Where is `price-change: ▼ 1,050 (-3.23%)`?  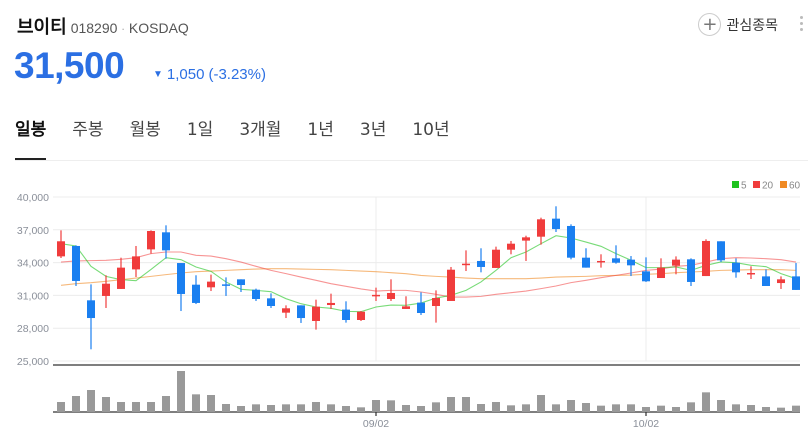
price-change: ▼ 1,050 (-3.23%) is located at coordinates (209, 74).